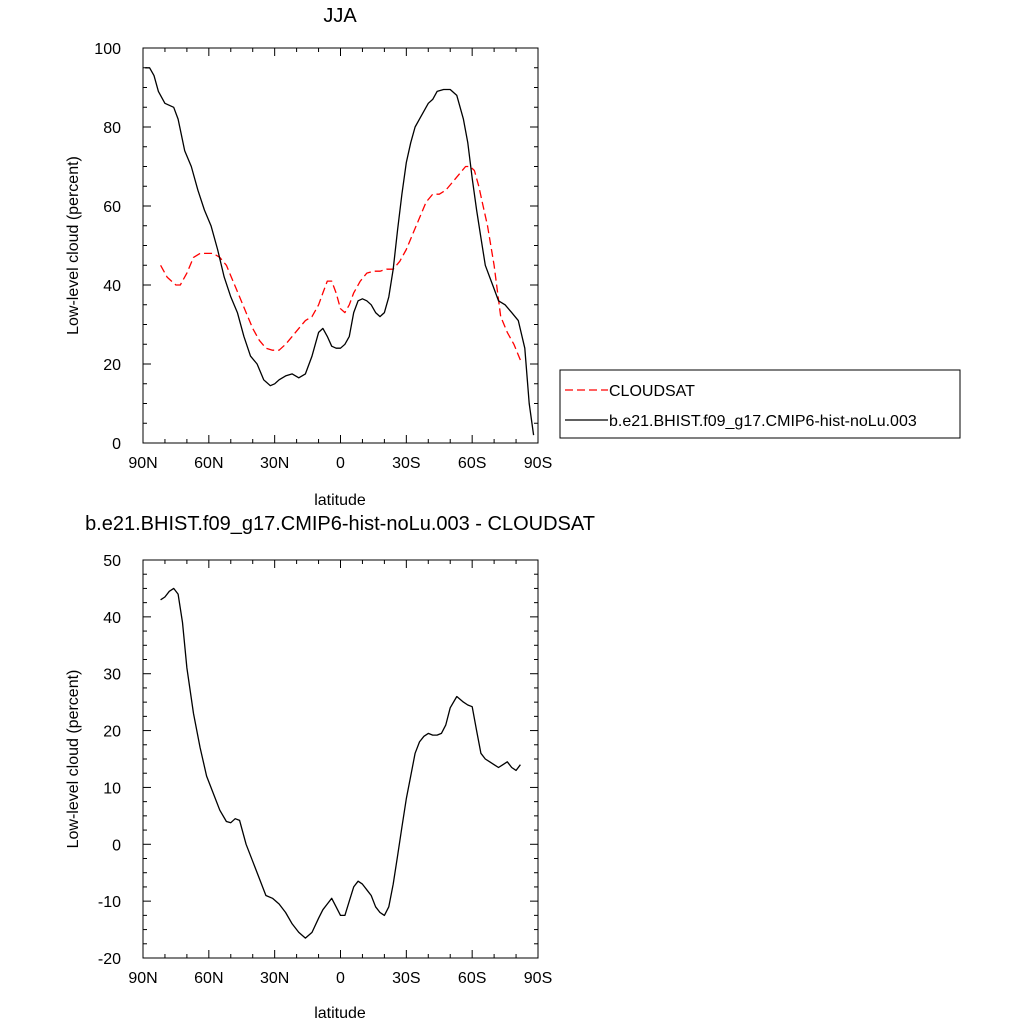  I want to click on top-y-tick-label: 80, so click(112, 128).